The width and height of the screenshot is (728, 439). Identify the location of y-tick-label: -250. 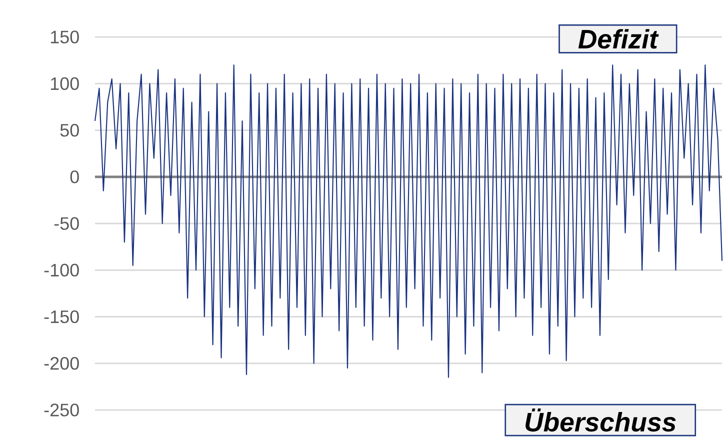
(61, 410).